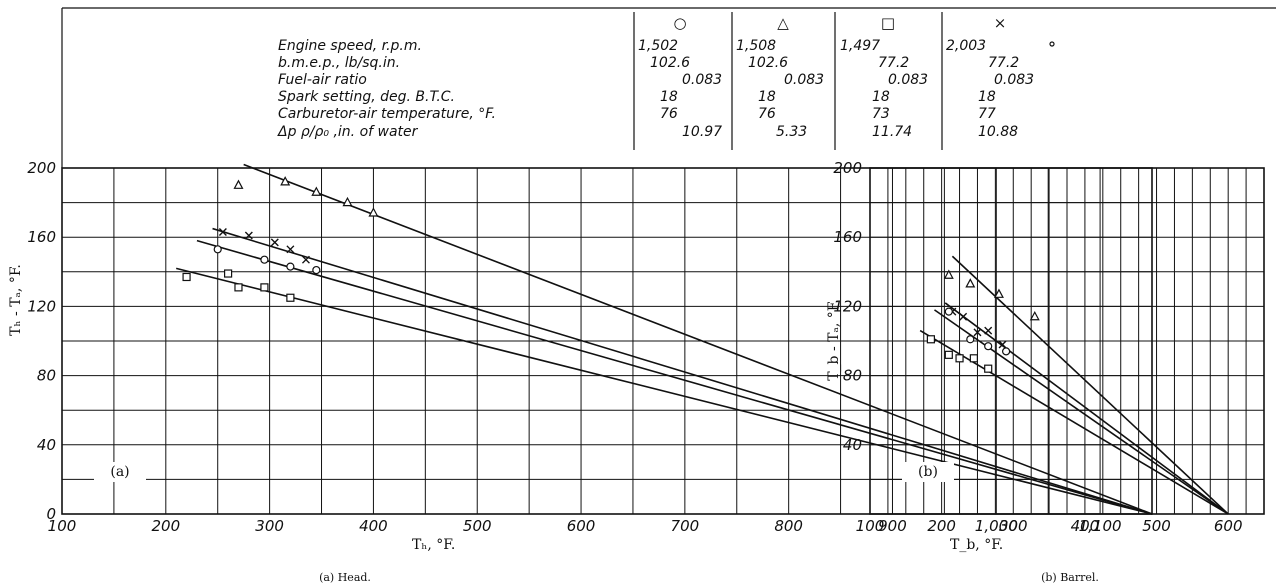 This screenshot has width=1280, height=587. Describe the element at coordinates (339, 63) in the screenshot. I see `row-label-bmep: b.m.e.p., lb/sq.in.` at that location.